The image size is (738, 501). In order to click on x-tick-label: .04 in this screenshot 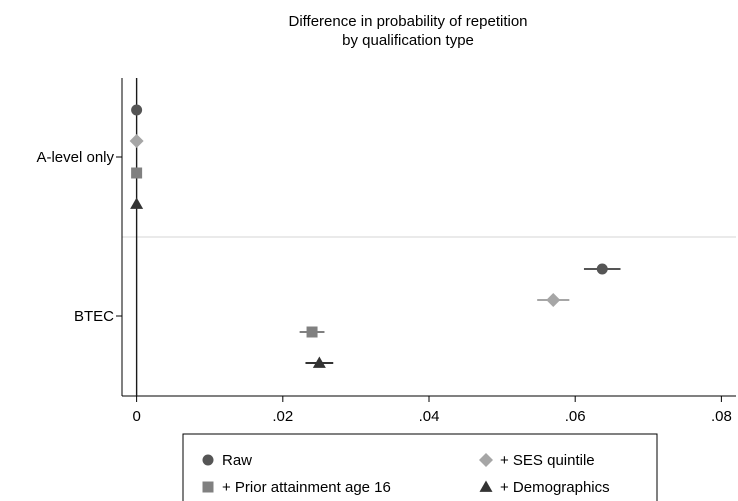, I will do `click(429, 416)`.